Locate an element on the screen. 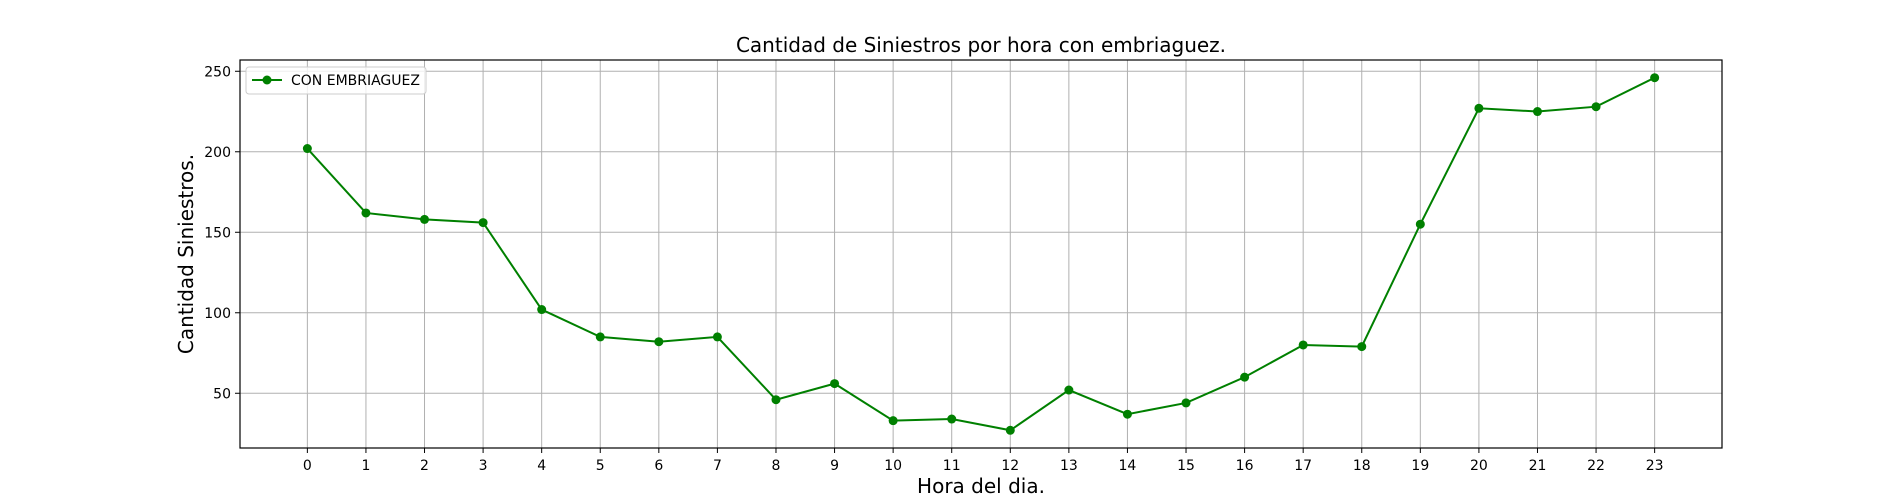 The image size is (1900, 500). y-tick-label: 250 is located at coordinates (217, 72).